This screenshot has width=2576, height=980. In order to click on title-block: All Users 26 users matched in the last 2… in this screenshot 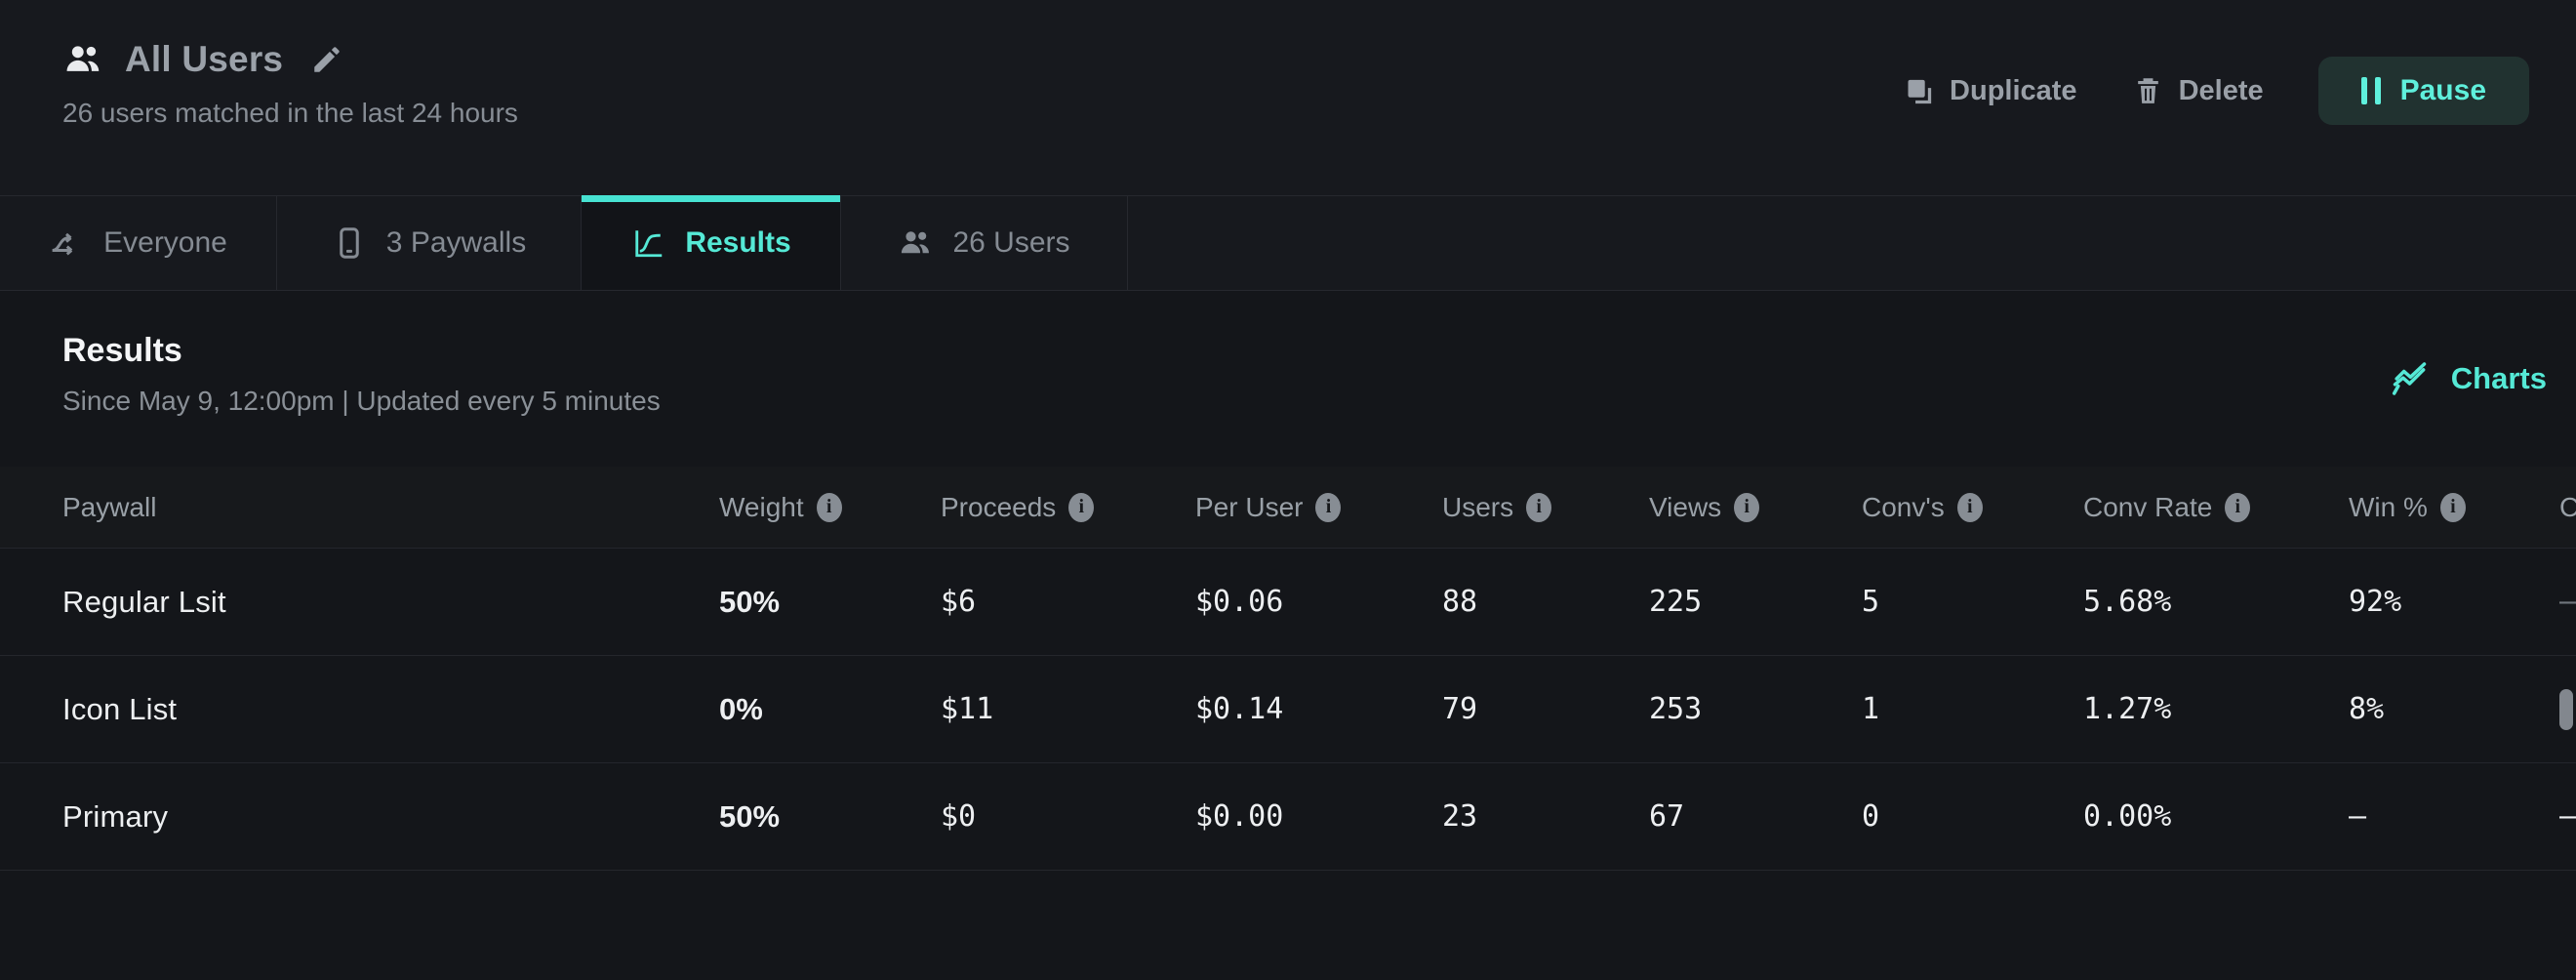, I will do `click(290, 84)`.